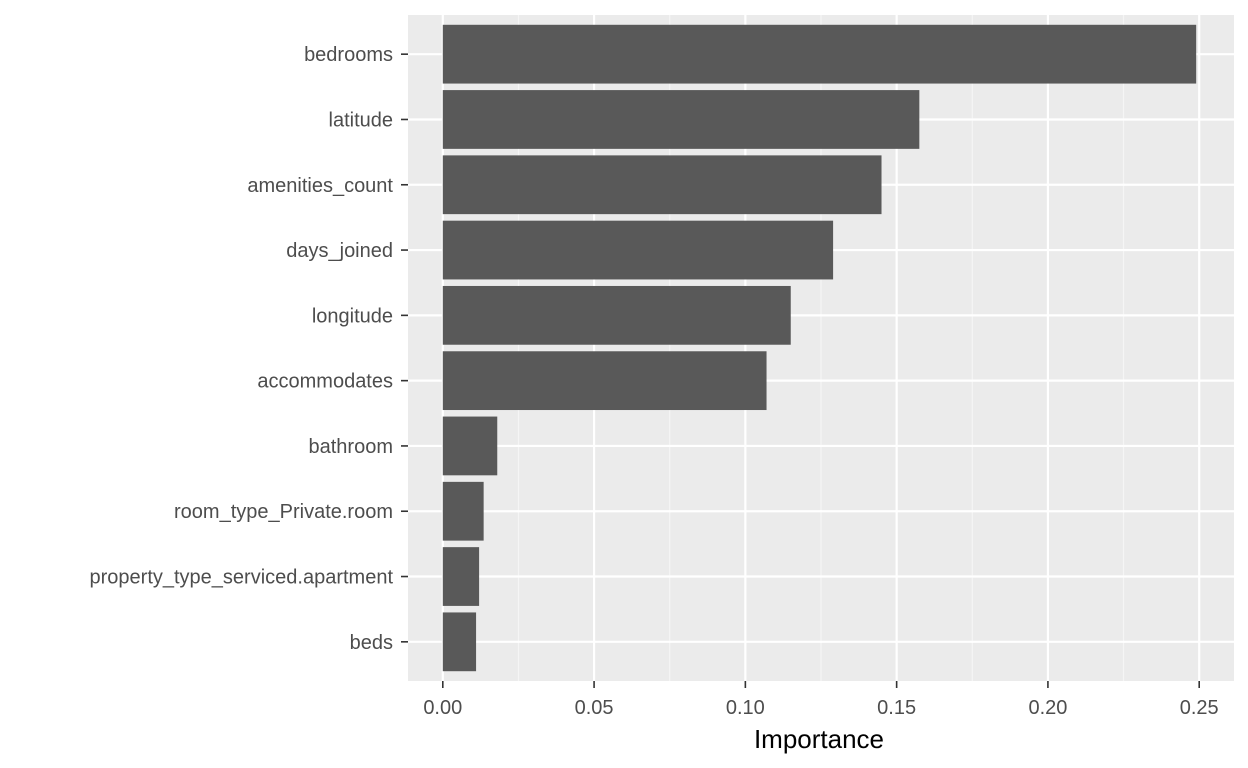 This screenshot has height=768, width=1248. I want to click on bar-days-joined, so click(638, 250).